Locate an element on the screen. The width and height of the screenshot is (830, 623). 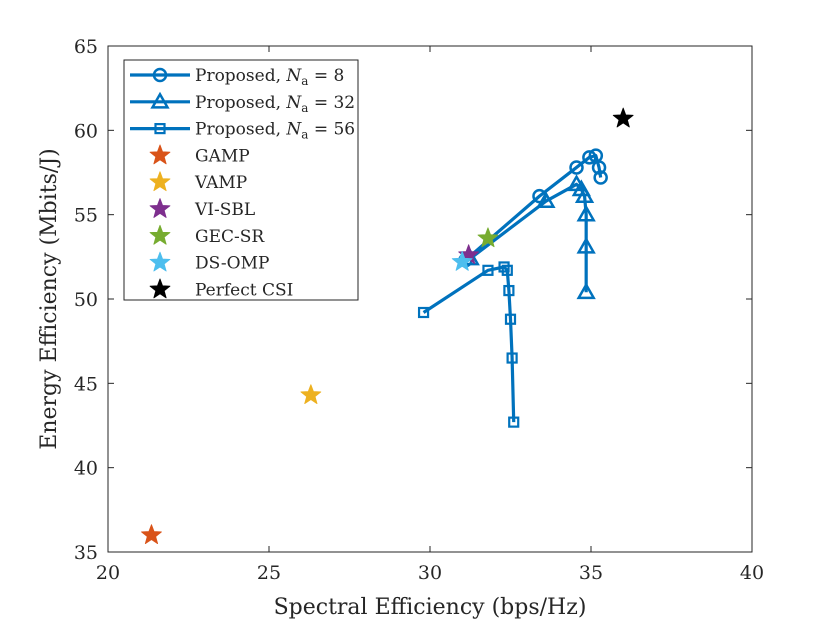
y-tick-label: 60 is located at coordinates (86, 131).